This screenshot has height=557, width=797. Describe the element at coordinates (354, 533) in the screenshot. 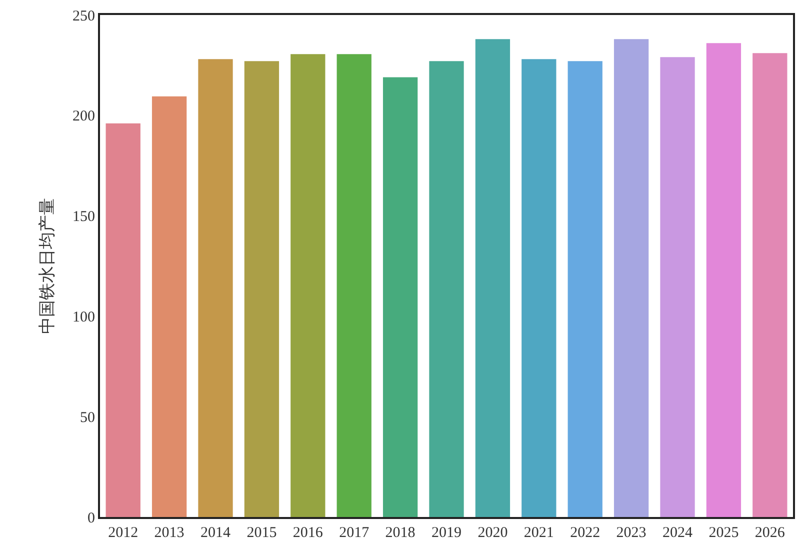

I see `x-tick-label: 2017` at that location.